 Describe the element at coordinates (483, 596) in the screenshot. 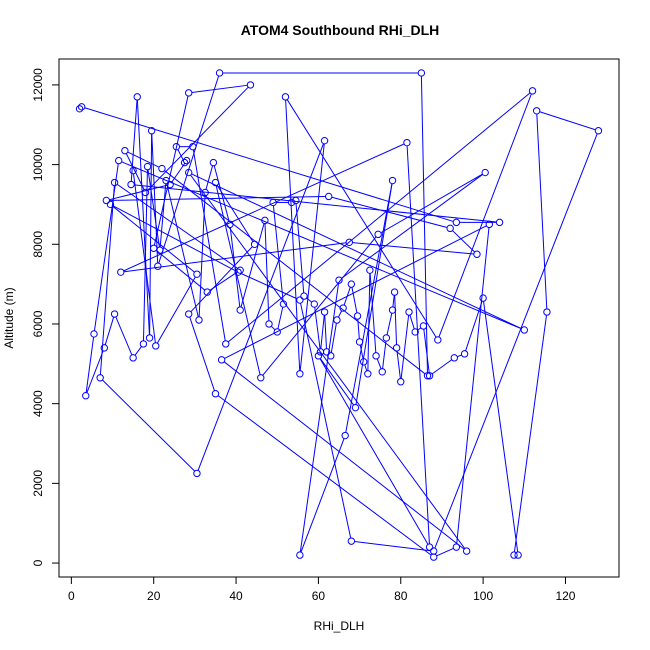

I see `x-tick-label: 100` at that location.